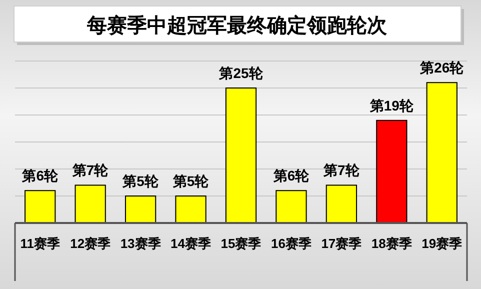 The height and width of the screenshot is (289, 481). I want to click on x-tick-label: 12赛季, so click(90, 243).